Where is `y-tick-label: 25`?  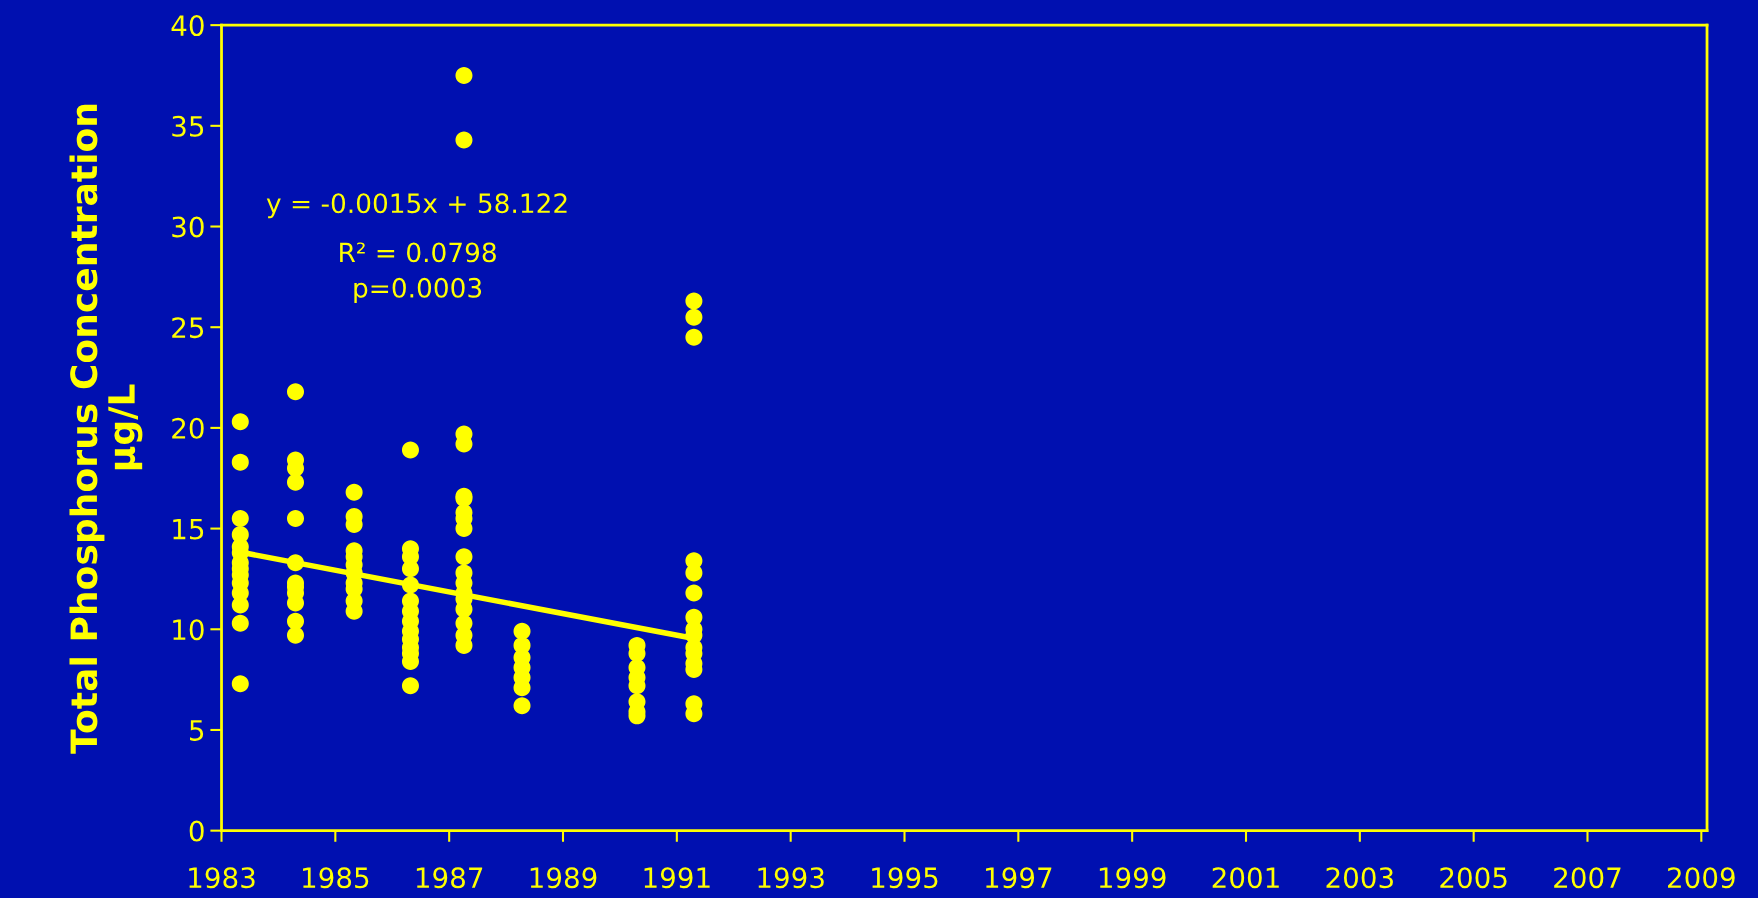 y-tick-label: 25 is located at coordinates (188, 328).